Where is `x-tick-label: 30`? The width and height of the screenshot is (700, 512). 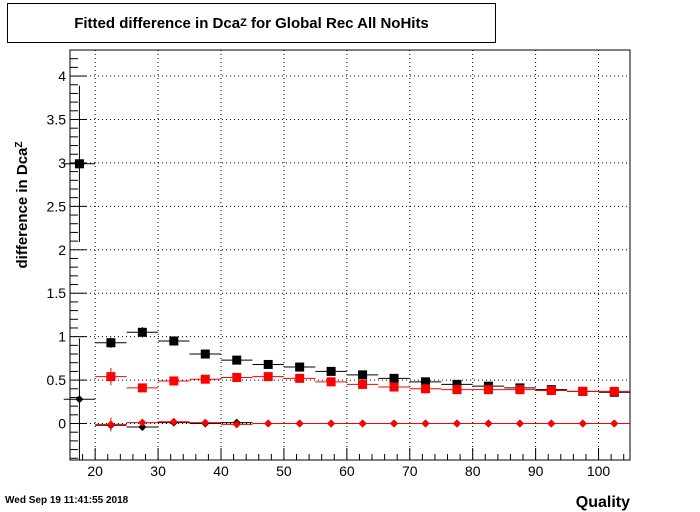
x-tick-label: 30 is located at coordinates (158, 471).